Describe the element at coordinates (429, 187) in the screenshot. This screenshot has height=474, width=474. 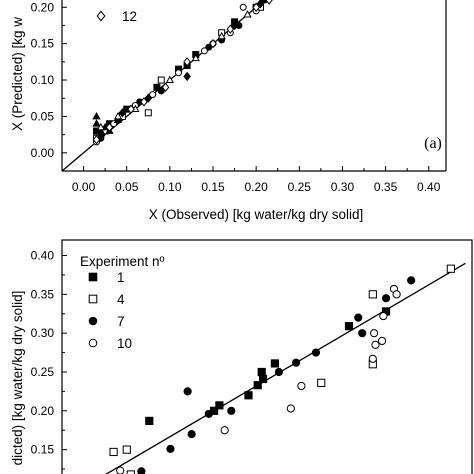
I see `panel-a-x-tick-label: 0.40` at that location.